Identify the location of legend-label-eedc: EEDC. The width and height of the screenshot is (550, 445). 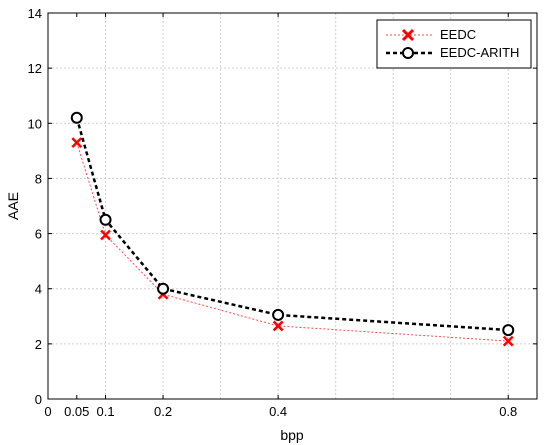
(458, 34).